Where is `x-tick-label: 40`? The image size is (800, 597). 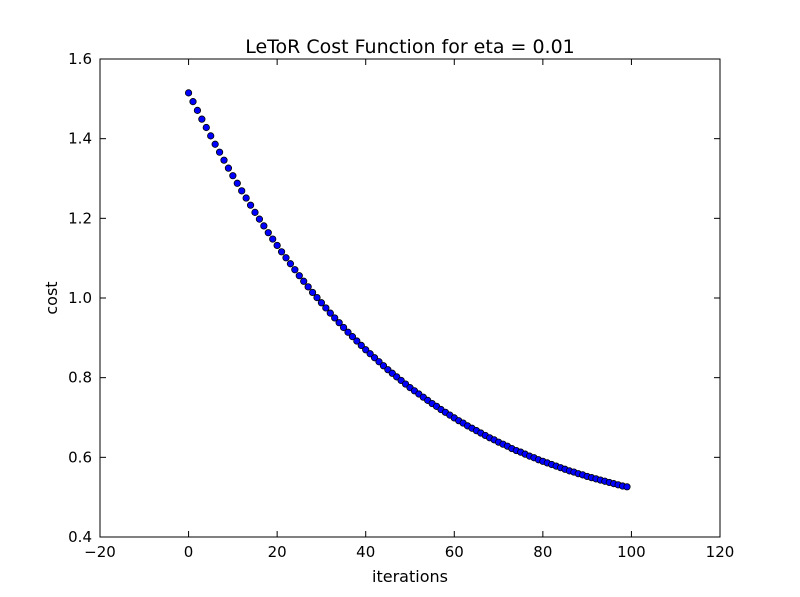 x-tick-label: 40 is located at coordinates (365, 552).